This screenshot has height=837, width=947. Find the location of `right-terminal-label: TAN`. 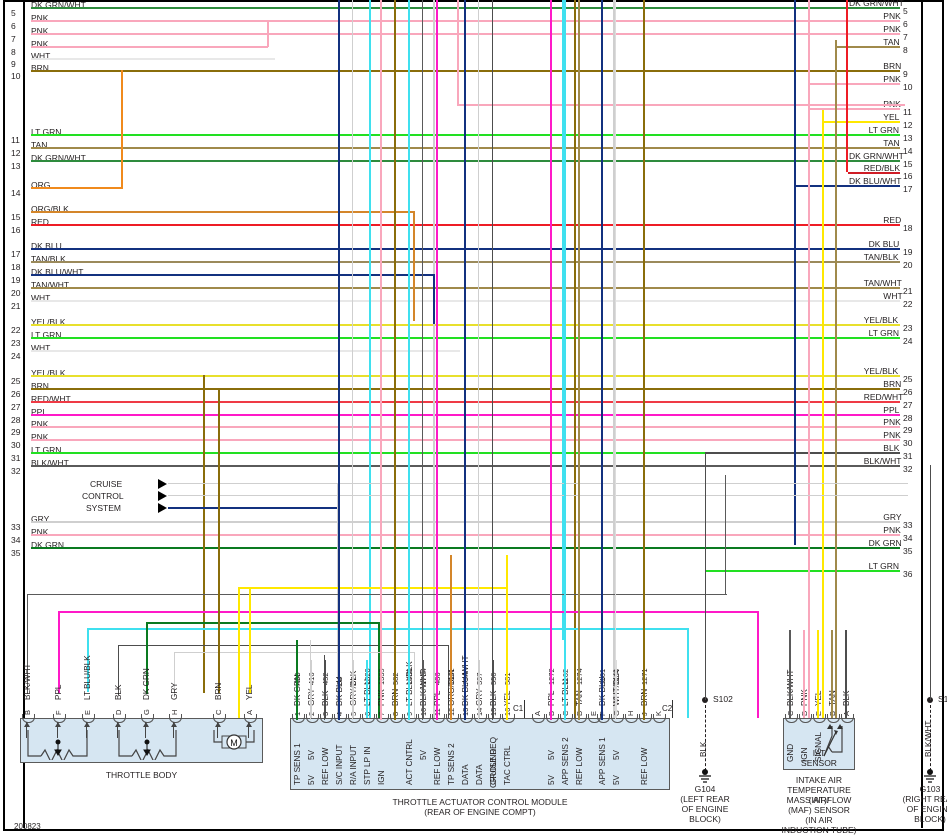

right-terminal-label: TAN is located at coordinates (891, 42).